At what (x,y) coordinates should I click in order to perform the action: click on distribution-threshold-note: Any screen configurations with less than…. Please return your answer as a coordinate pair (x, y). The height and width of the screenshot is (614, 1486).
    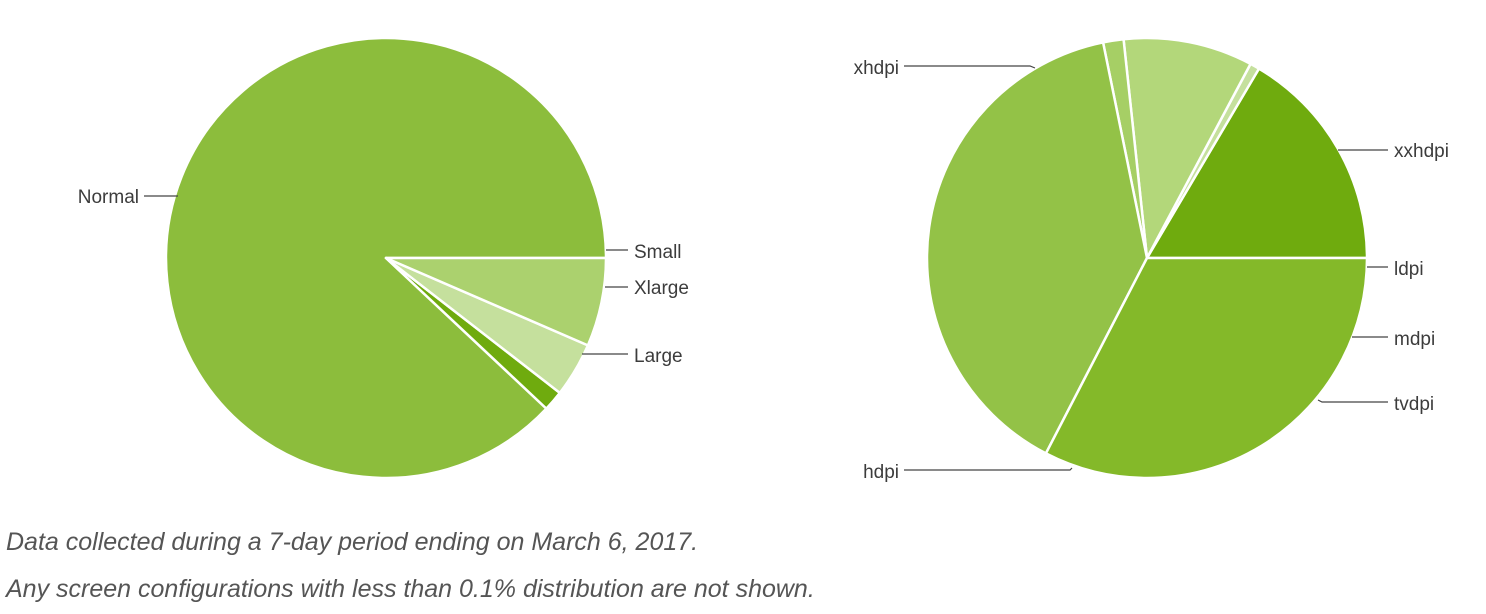
    Looking at the image, I should click on (410, 589).